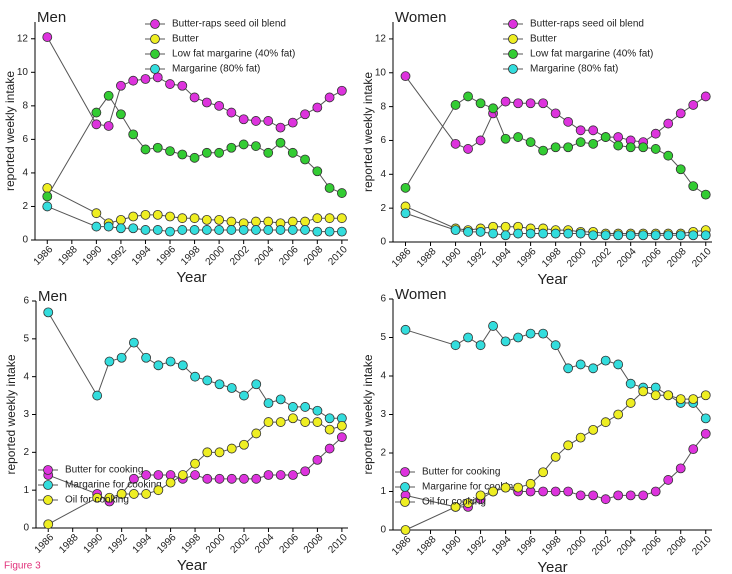  I want to click on y-axis-label: reported weekly intake, so click(10, 131).